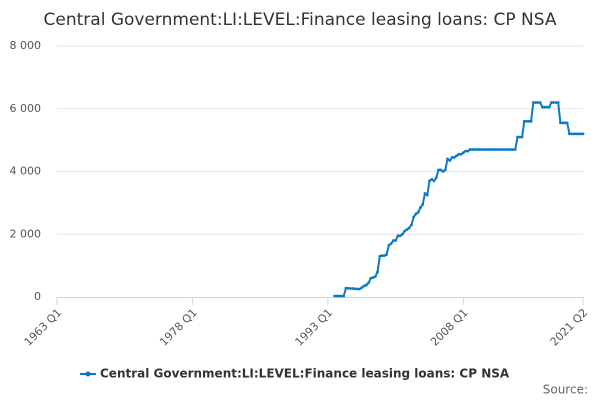 This screenshot has width=600, height=400. I want to click on y-tick-label: 4 000, so click(26, 171).